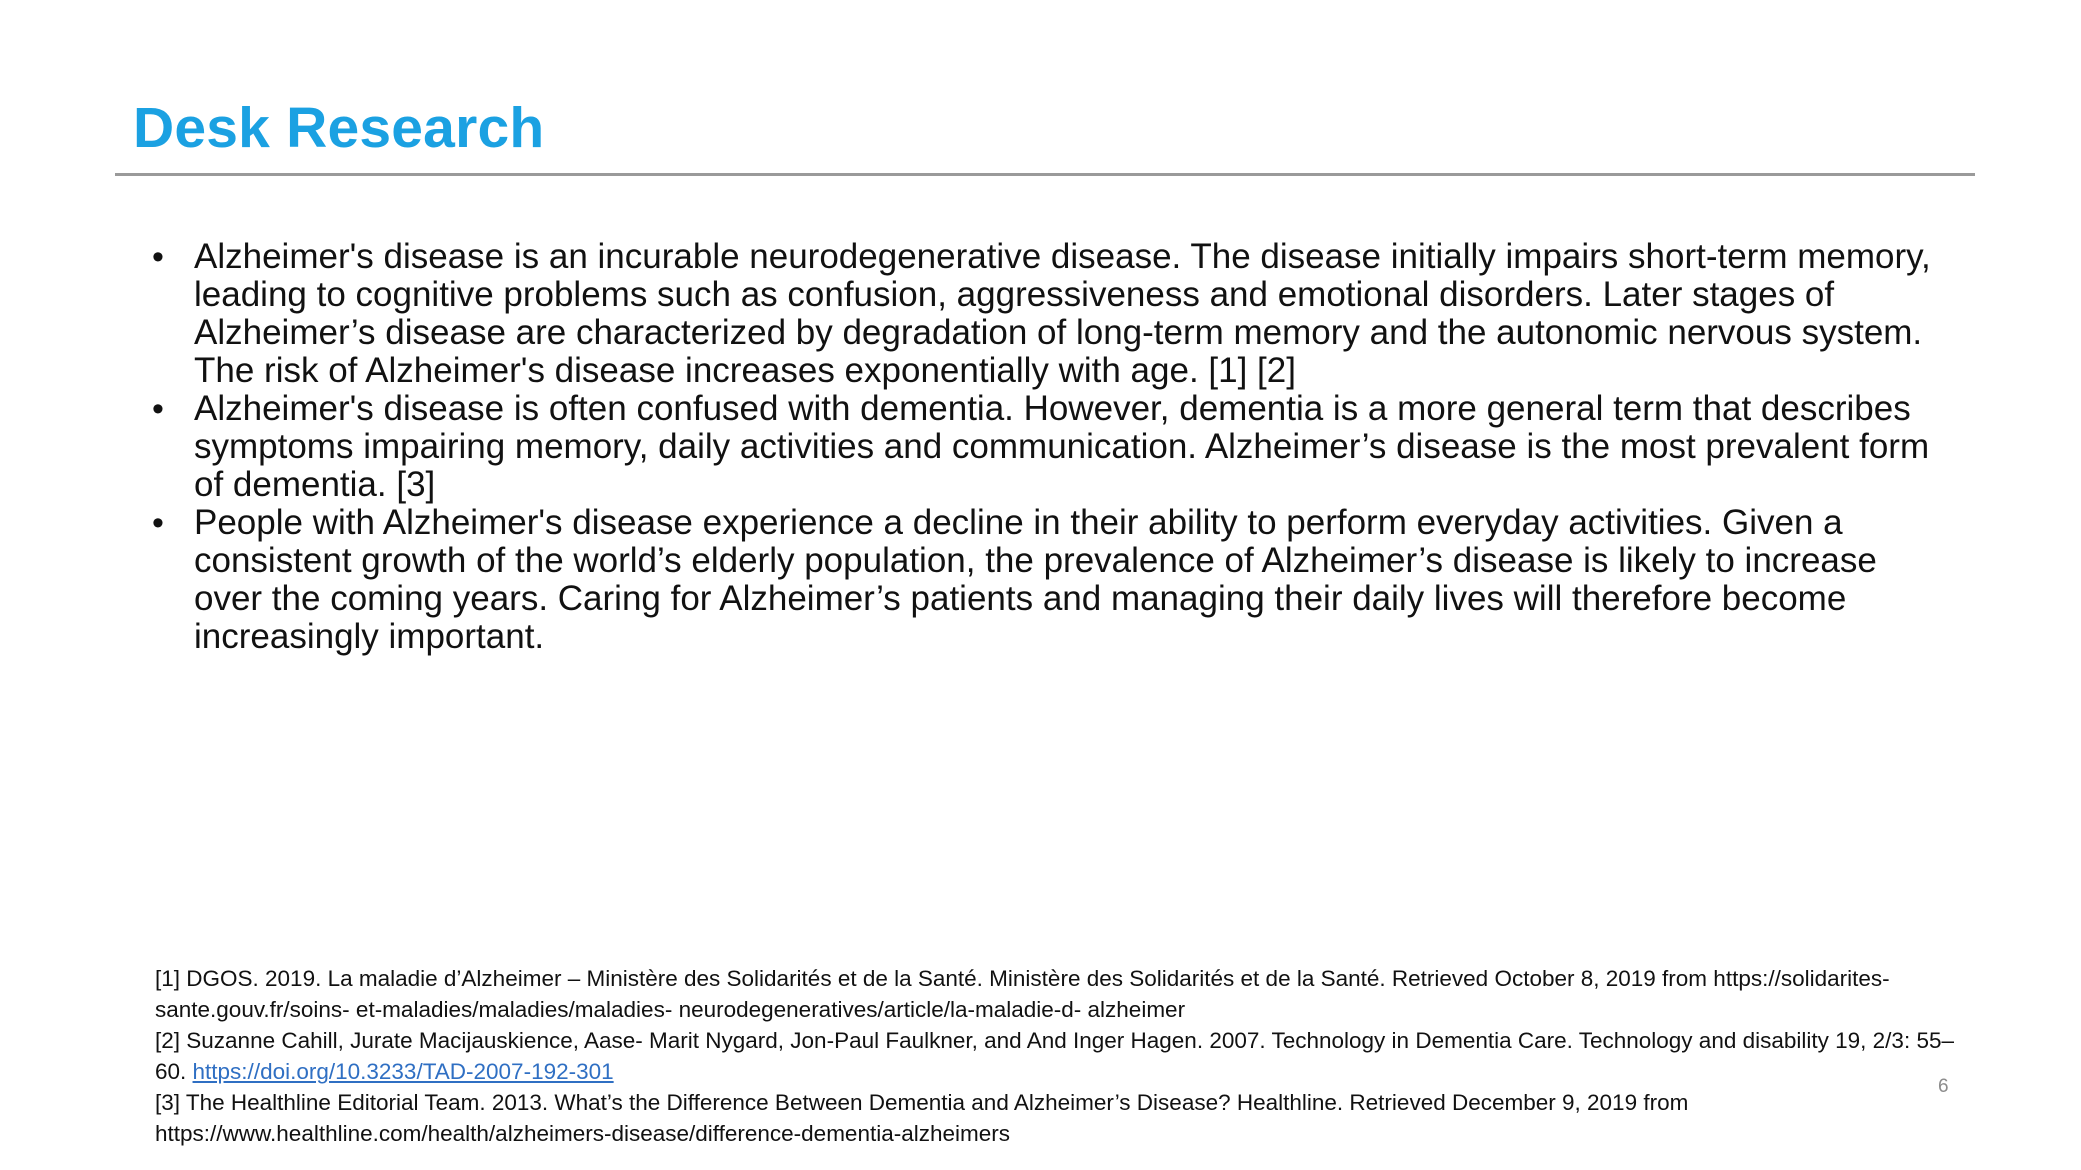 This screenshot has width=2081, height=1170. Describe the element at coordinates (1045, 174) in the screenshot. I see `title-divider` at that location.